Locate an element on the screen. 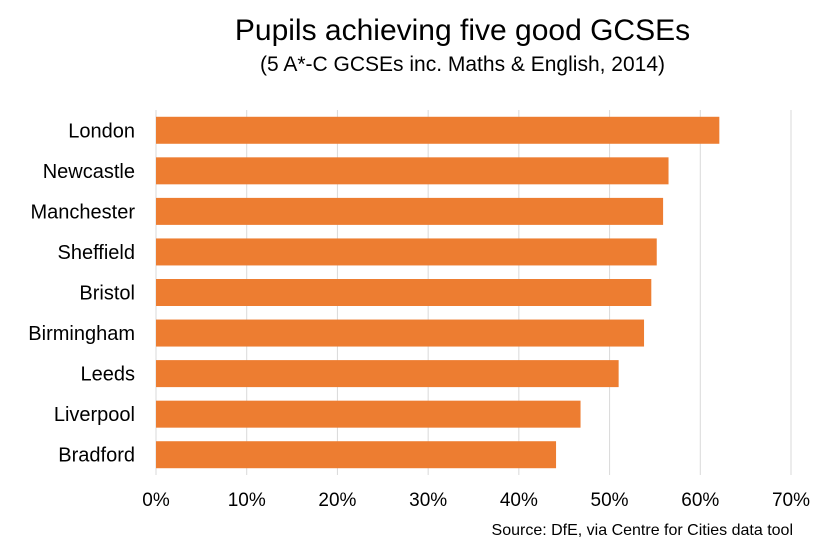  category-label: Liverpool is located at coordinates (94, 415).